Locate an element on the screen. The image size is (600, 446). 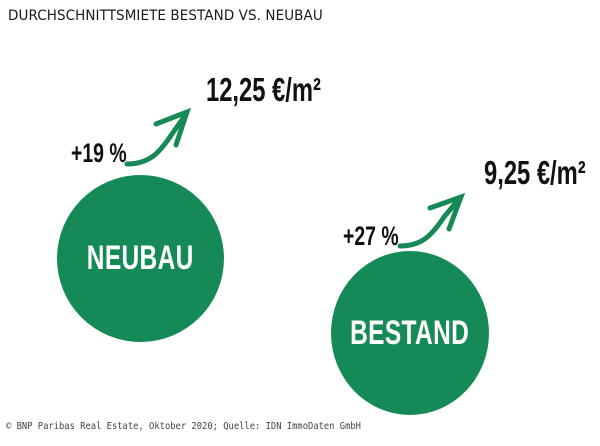
bestand-circle: BESTAND is located at coordinates (410, 333).